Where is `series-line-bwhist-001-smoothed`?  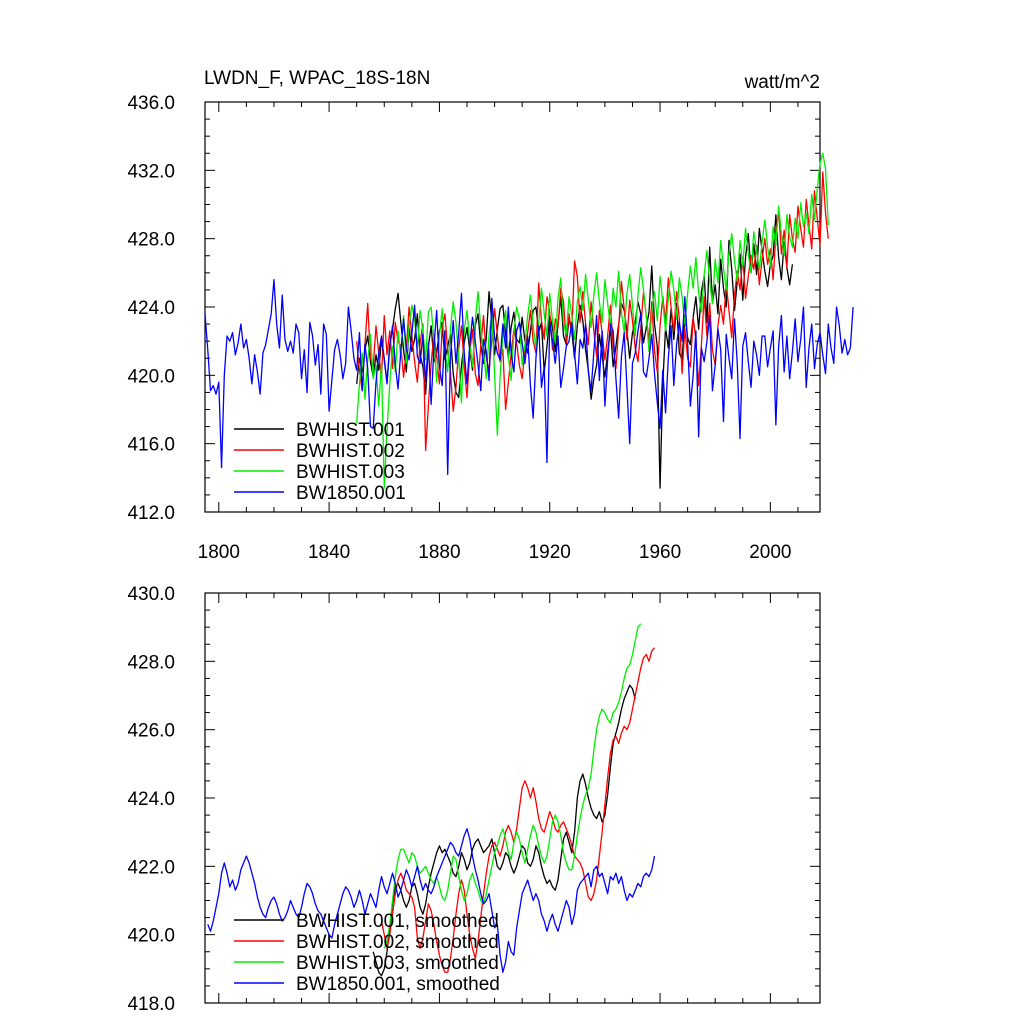
series-line-bwhist-001-smoothed is located at coordinates (504, 830).